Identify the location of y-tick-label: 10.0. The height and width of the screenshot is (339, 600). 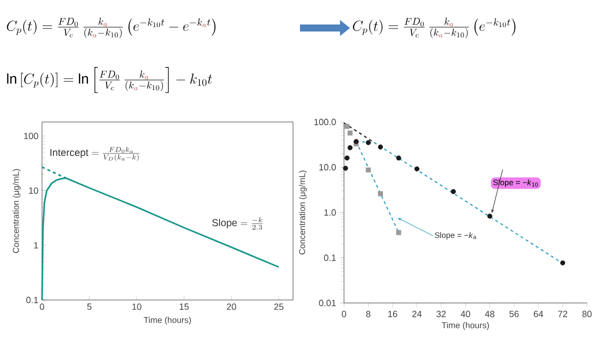
(327, 167).